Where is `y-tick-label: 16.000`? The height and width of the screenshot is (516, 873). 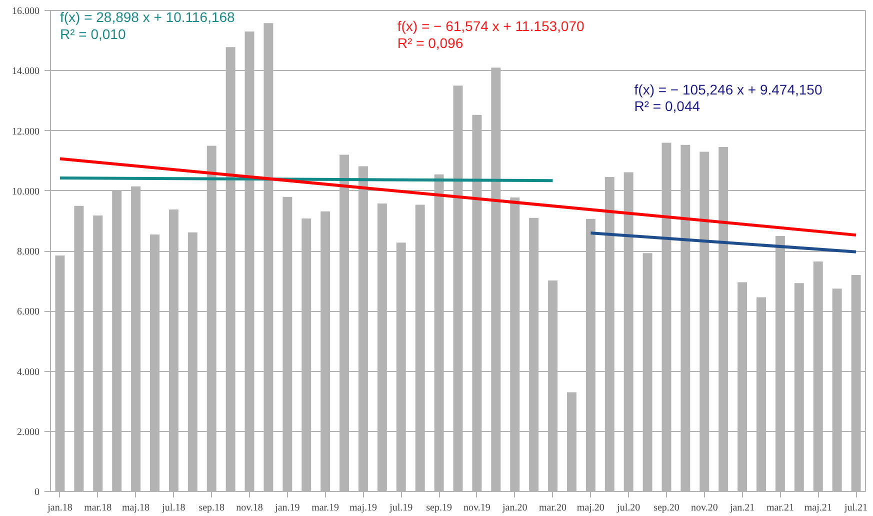
y-tick-label: 16.000 is located at coordinates (26, 11).